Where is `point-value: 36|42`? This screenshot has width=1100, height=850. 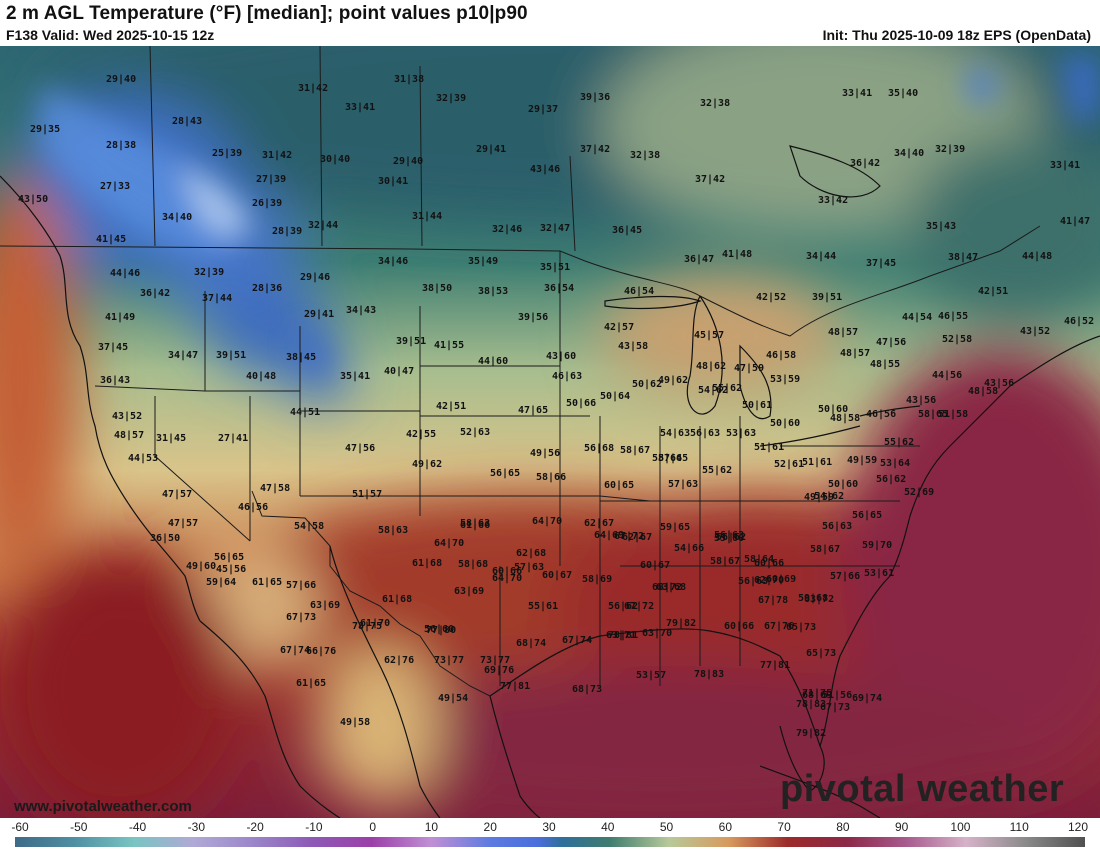 point-value: 36|42 is located at coordinates (865, 163).